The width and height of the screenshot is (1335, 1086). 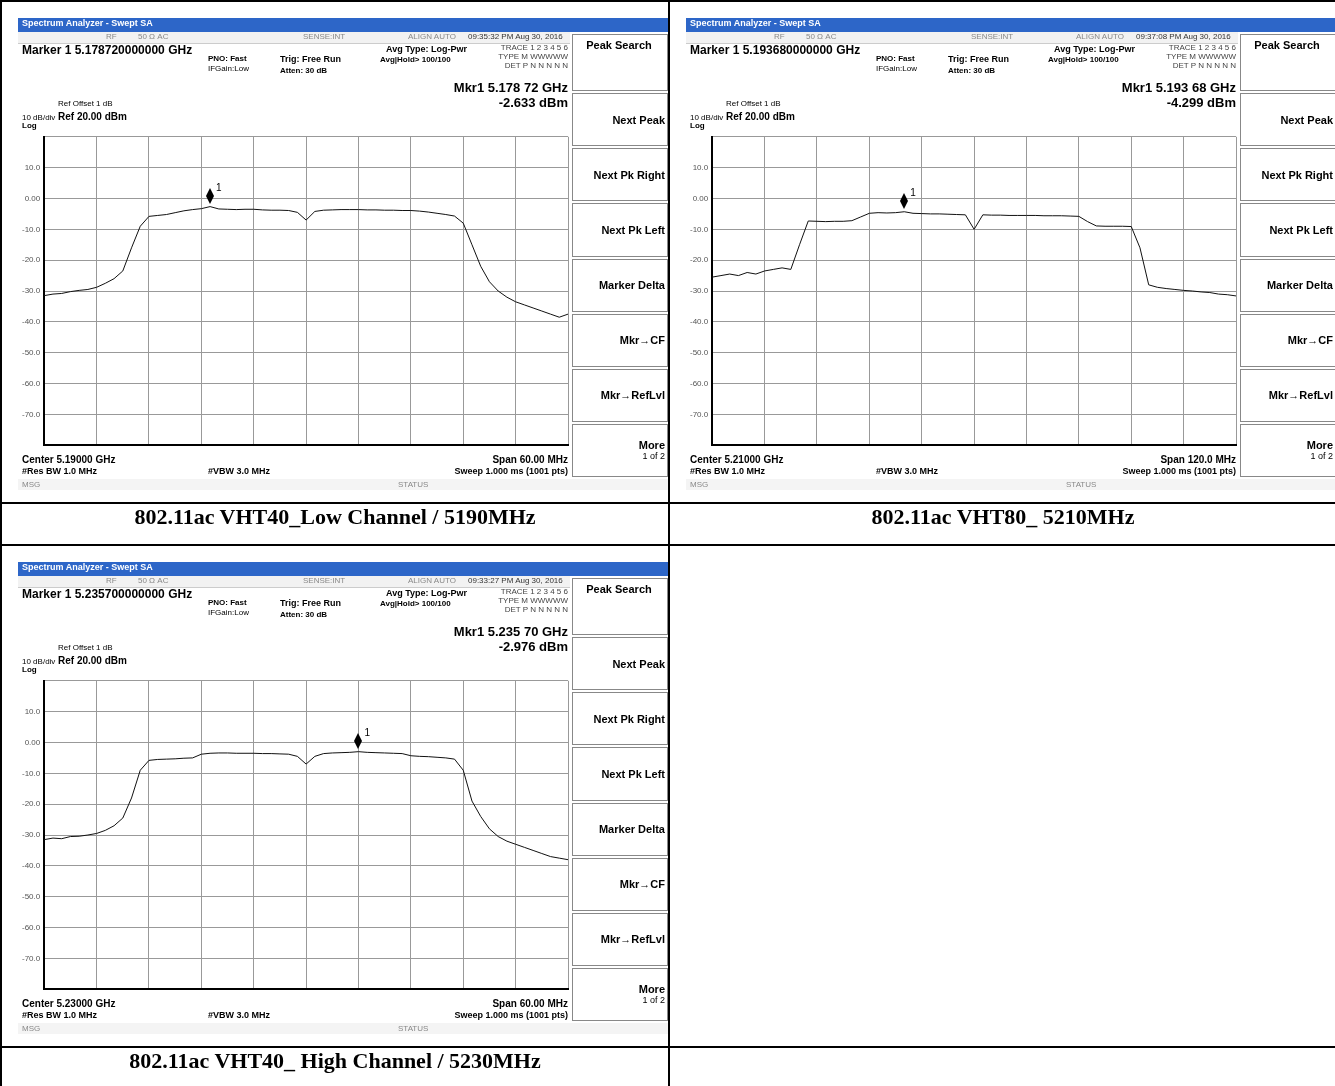 What do you see at coordinates (311, 603) in the screenshot?
I see `text: Trig: Free Run` at bounding box center [311, 603].